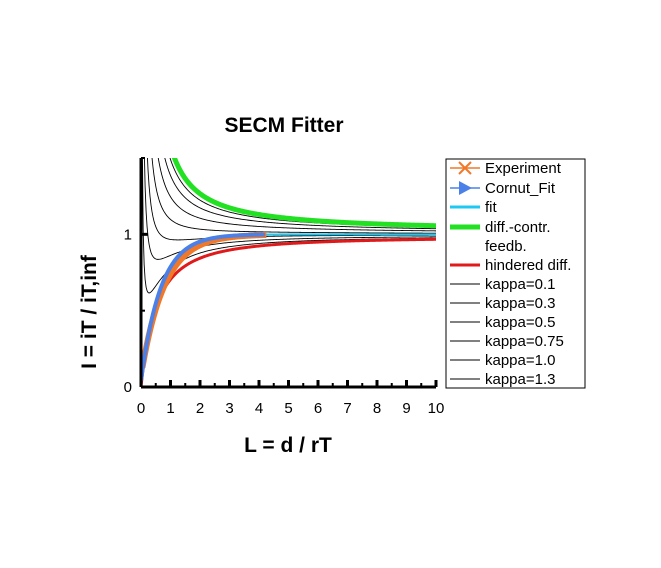 The width and height of the screenshot is (661, 568). What do you see at coordinates (283, 125) in the screenshot?
I see `chart-title: SECM Fitter` at bounding box center [283, 125].